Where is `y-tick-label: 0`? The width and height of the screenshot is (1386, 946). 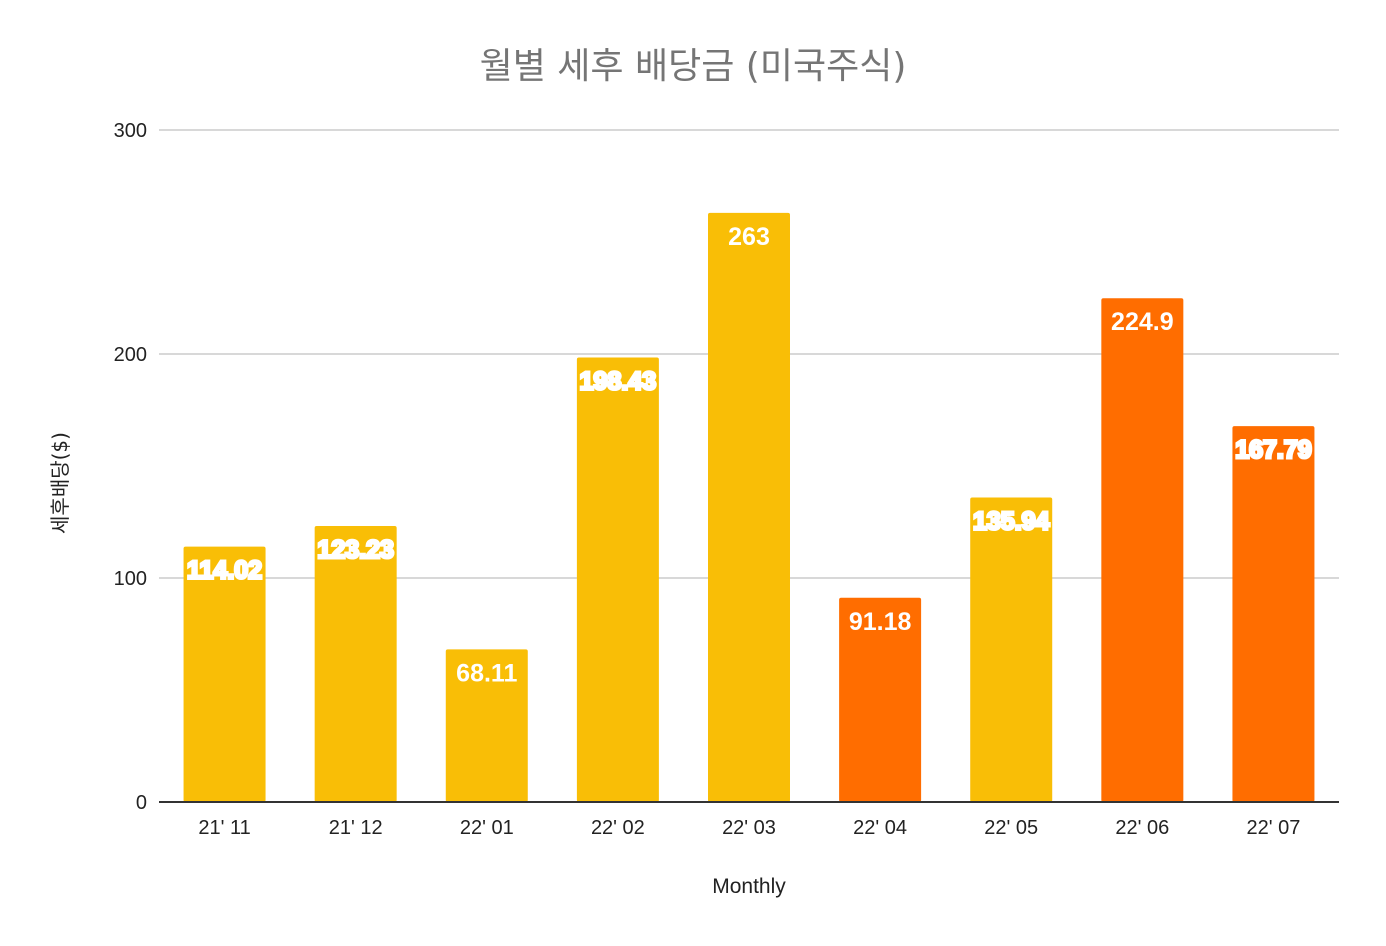
y-tick-label: 0 is located at coordinates (141, 803).